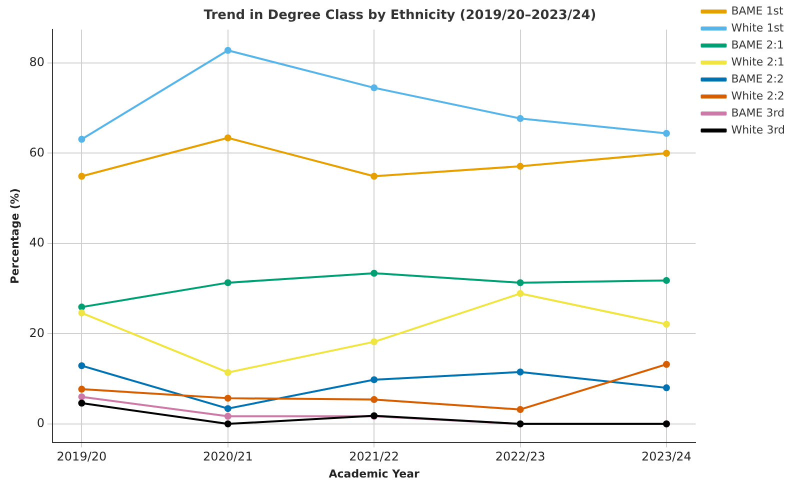 This screenshot has width=800, height=481. Describe the element at coordinates (36, 62) in the screenshot. I see `y-tick-label: 80` at that location.